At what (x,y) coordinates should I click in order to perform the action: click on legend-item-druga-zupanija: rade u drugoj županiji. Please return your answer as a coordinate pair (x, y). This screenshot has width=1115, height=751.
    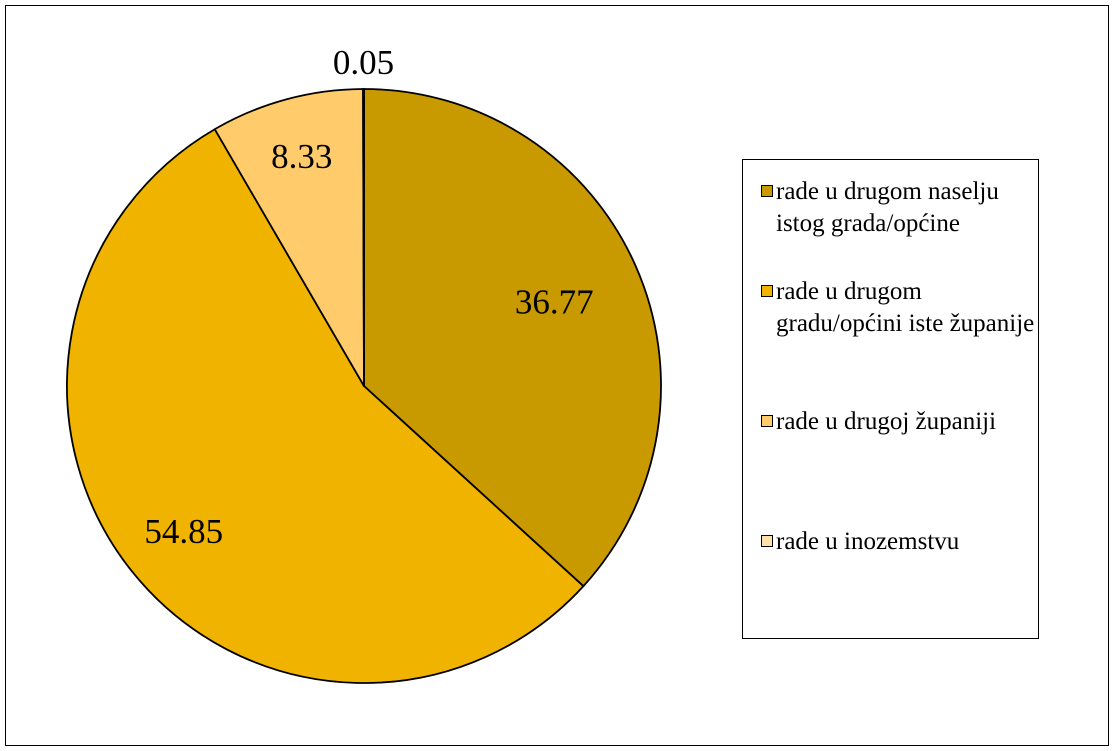
    Looking at the image, I should click on (898, 422).